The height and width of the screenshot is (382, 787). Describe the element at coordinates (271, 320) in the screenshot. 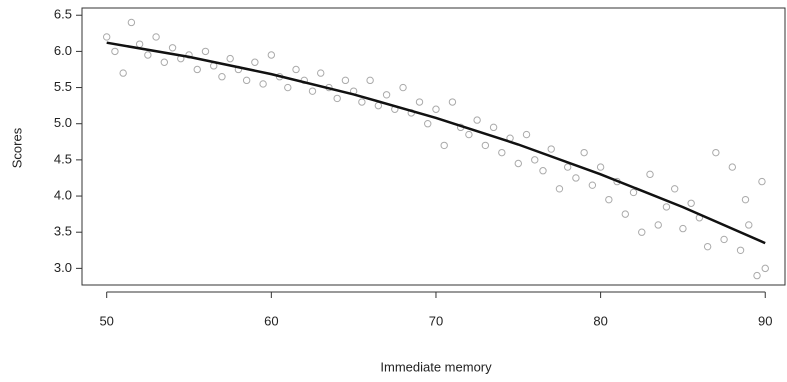

I see `x-tick-label: 60` at that location.